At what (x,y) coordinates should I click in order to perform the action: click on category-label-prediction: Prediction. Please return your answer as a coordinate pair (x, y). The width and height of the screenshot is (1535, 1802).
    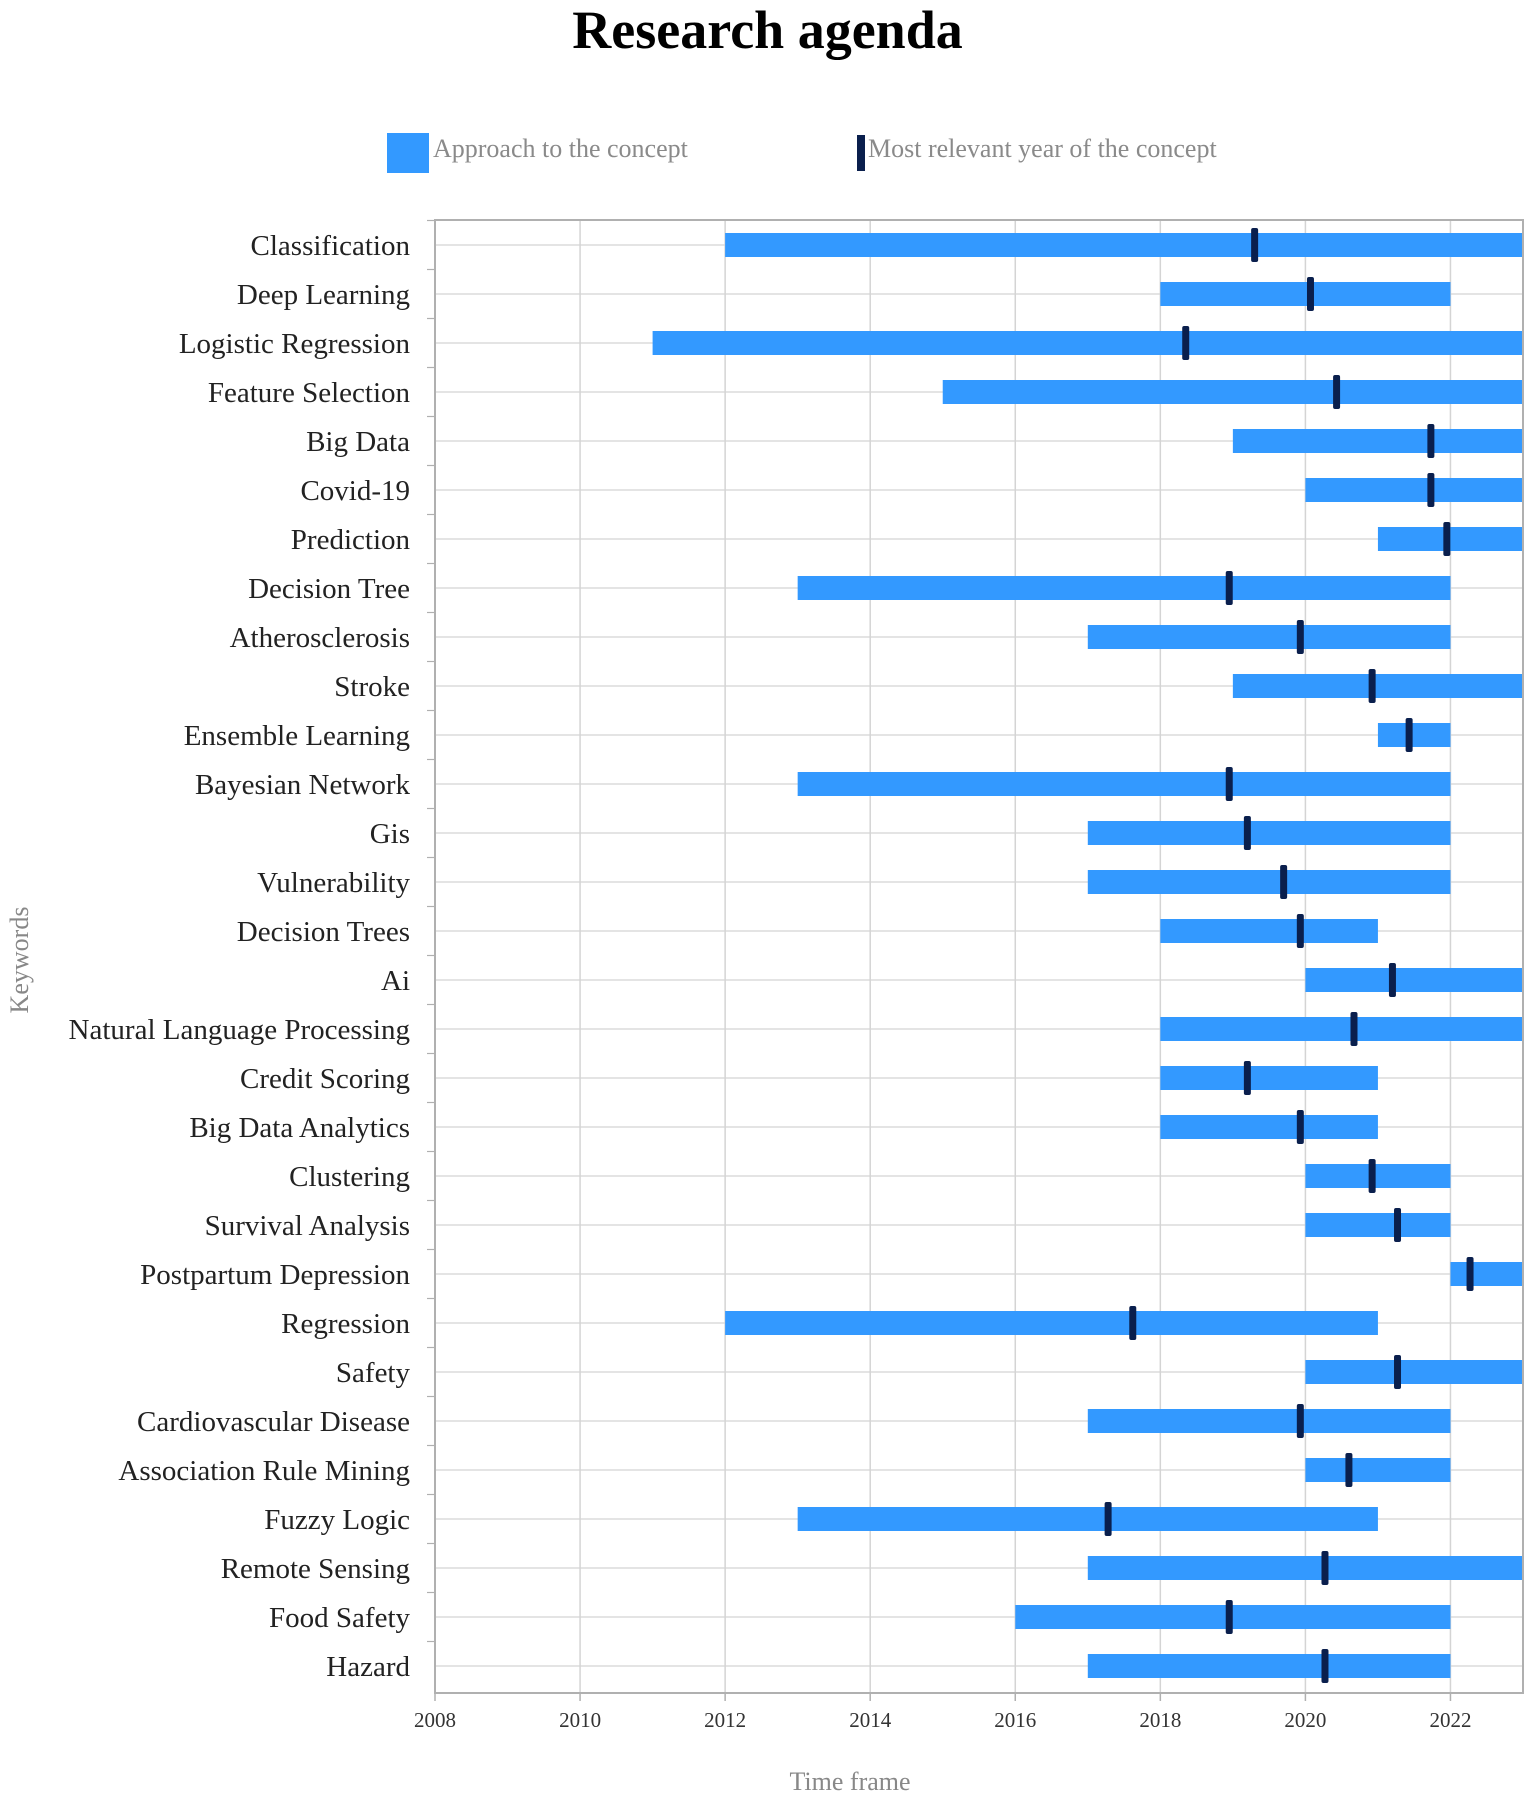
    Looking at the image, I should click on (351, 540).